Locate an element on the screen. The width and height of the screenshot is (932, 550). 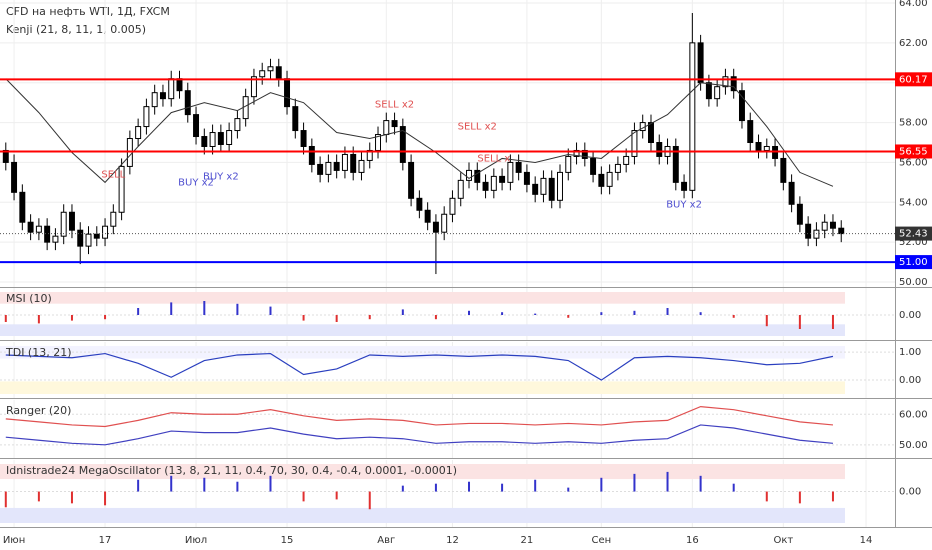
signal-annotation: SELL x2 is located at coordinates (394, 105).